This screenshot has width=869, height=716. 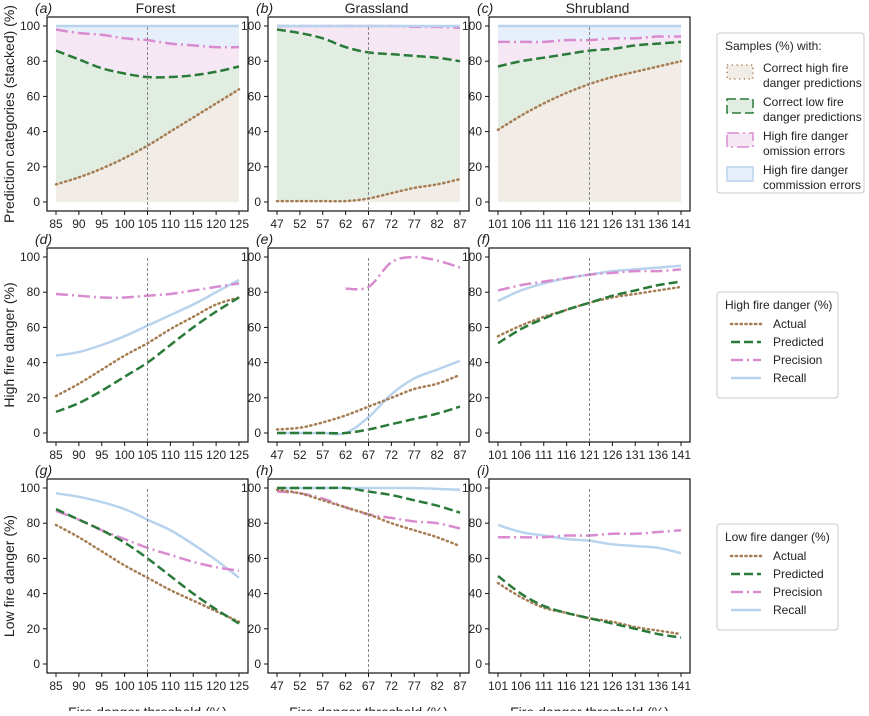 I want to click on y-axis-label: Prediction categories (stacked) (%), so click(x=9, y=114).